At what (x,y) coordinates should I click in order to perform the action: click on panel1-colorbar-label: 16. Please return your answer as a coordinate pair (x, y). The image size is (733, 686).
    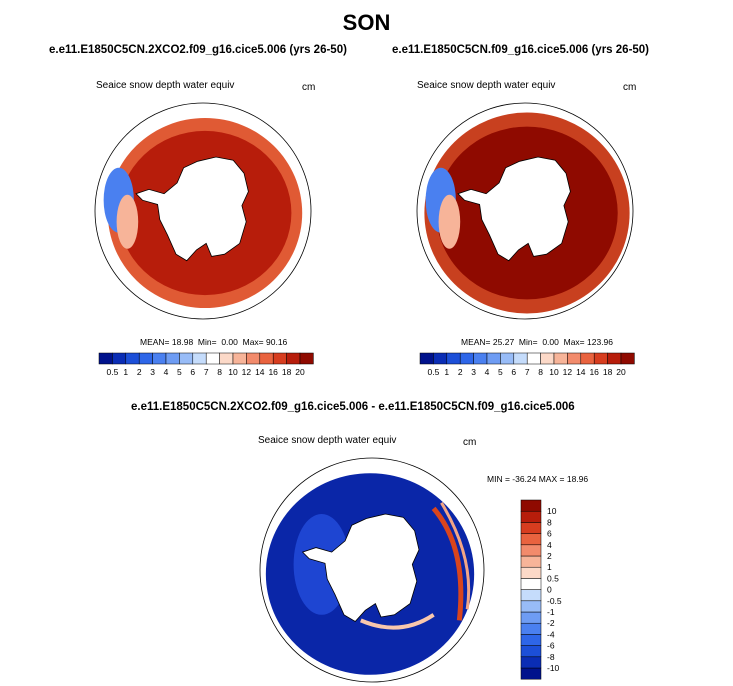
    Looking at the image, I should click on (273, 372).